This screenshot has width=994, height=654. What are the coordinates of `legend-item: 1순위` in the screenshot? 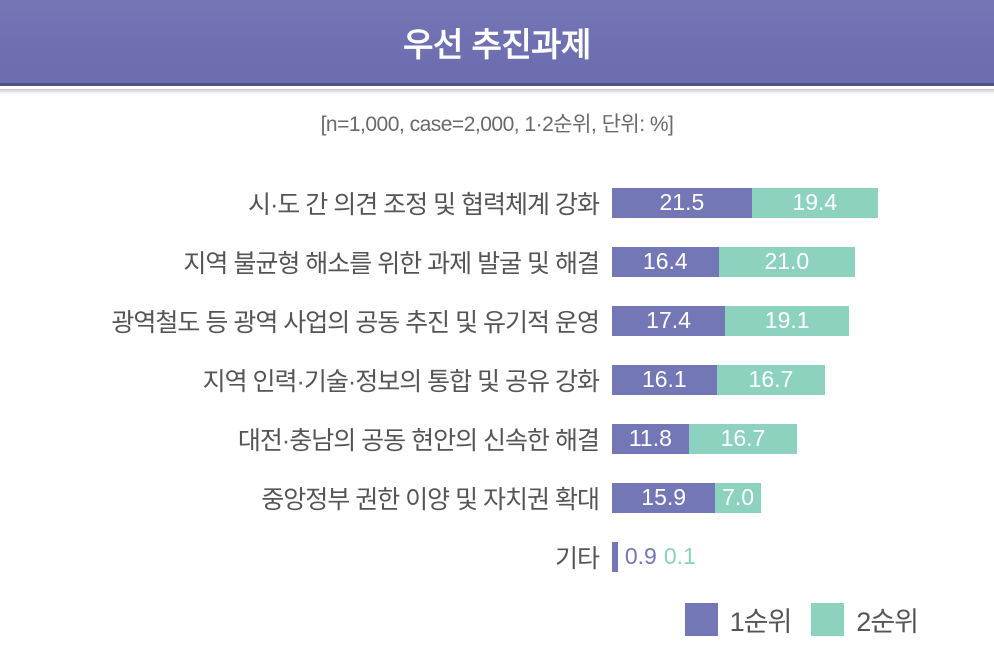 It's located at (738, 619).